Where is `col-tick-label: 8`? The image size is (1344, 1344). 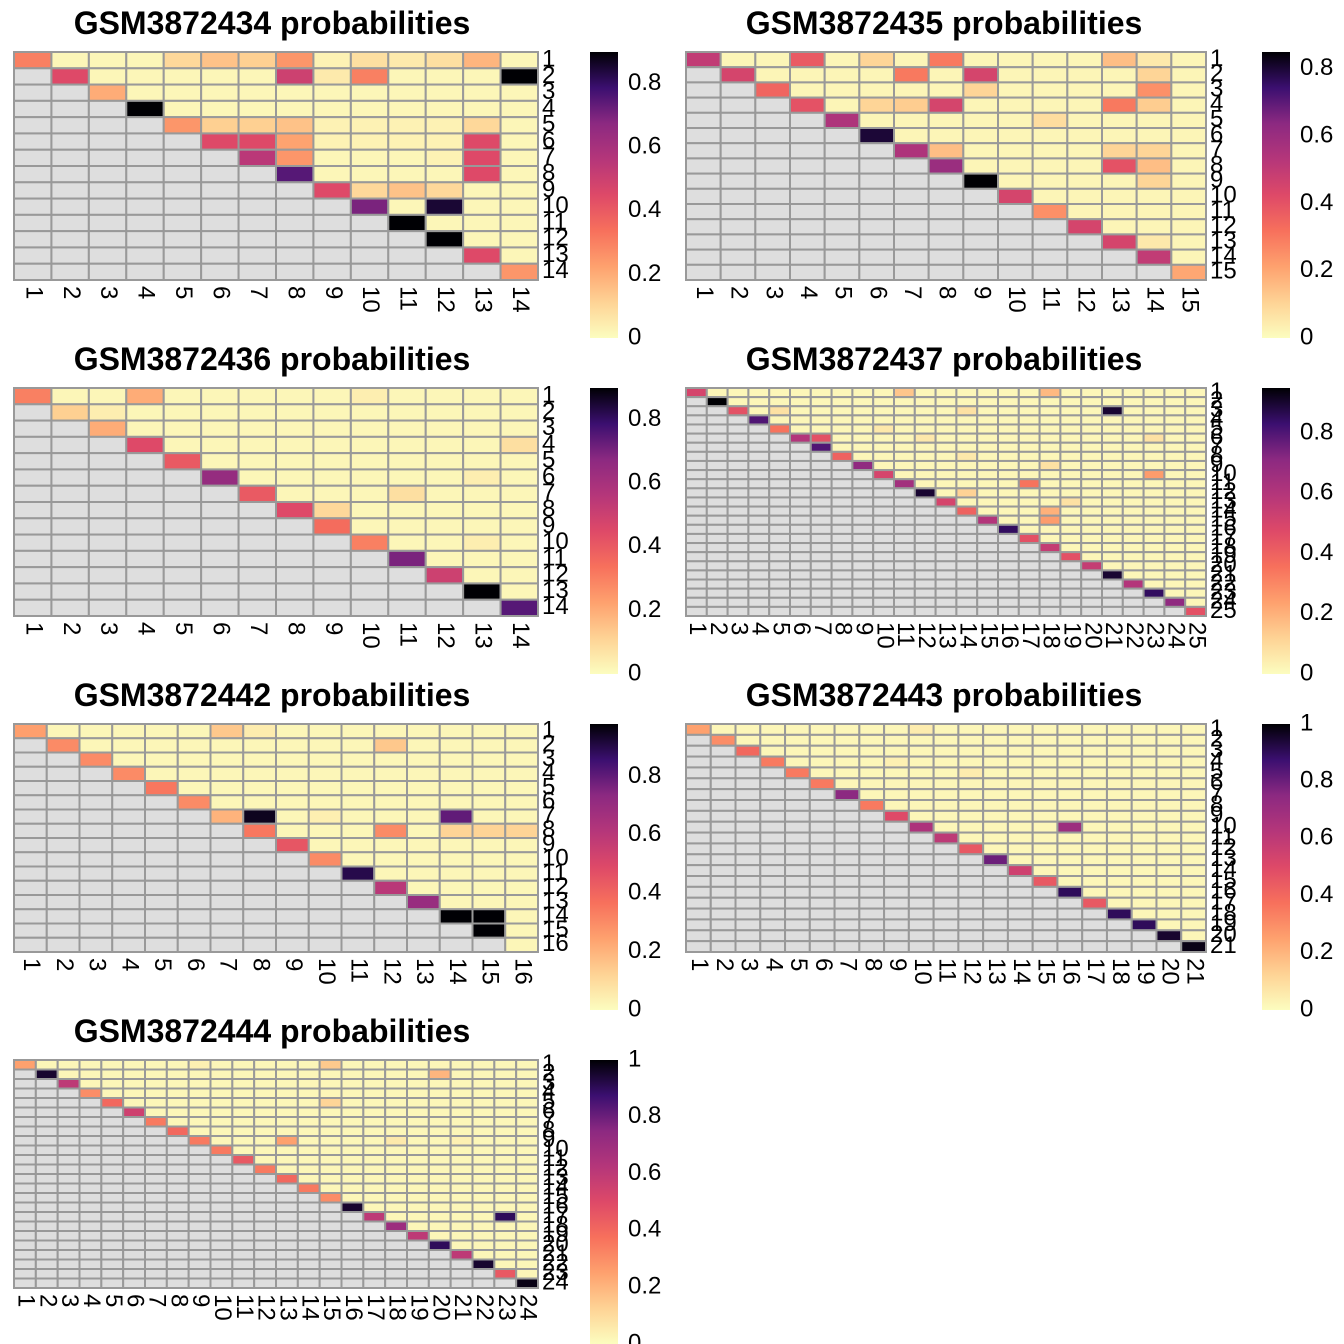 col-tick-label: 8 is located at coordinates (872, 964).